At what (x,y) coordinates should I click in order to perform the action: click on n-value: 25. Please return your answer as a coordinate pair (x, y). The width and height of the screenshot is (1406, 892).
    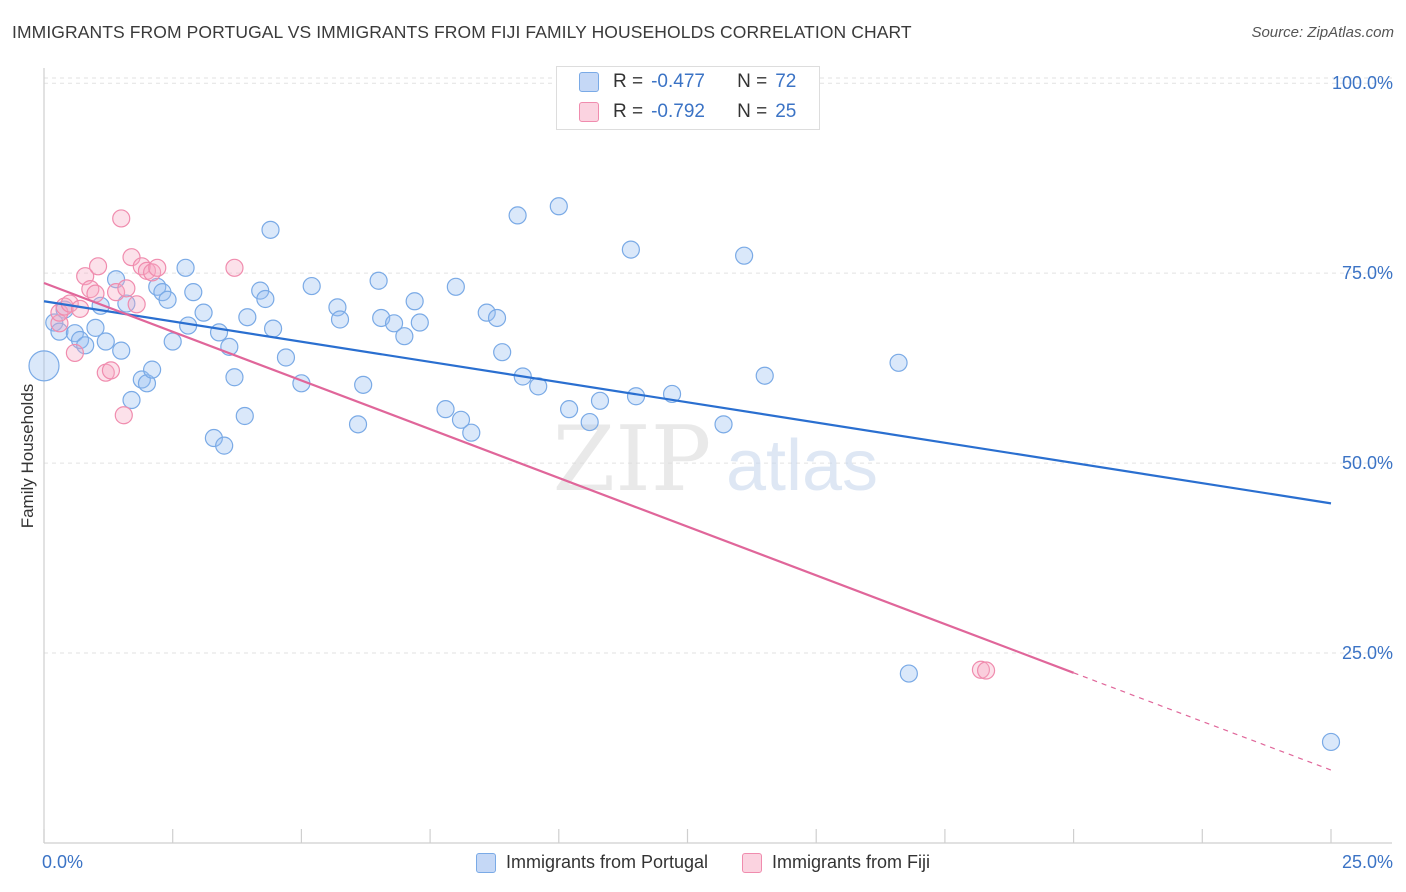
    Looking at the image, I should click on (786, 111).